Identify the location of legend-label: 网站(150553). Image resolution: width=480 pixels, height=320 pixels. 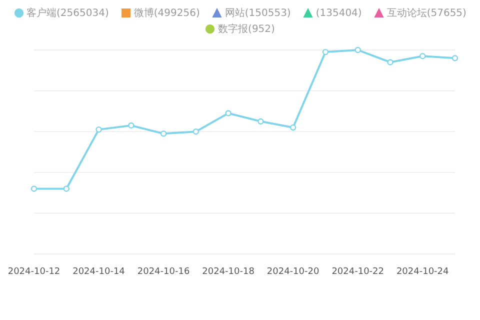
(257, 13).